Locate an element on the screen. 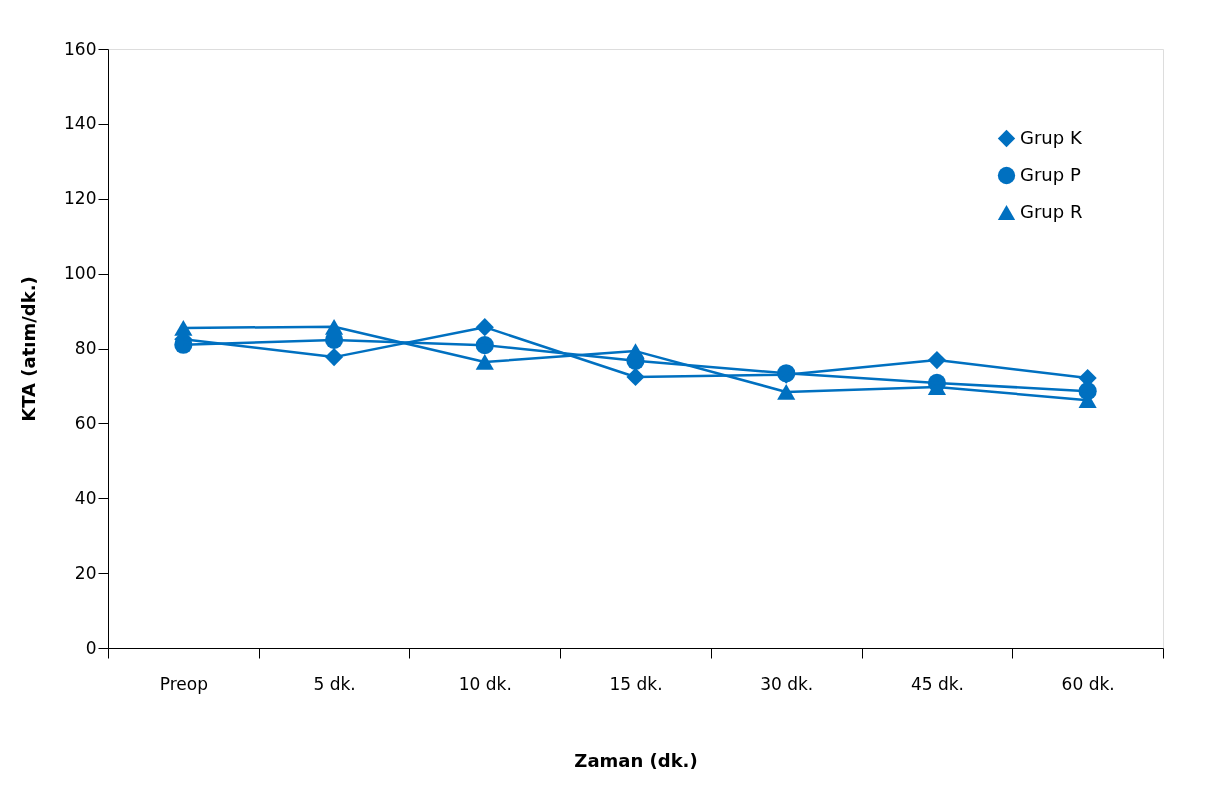 This screenshot has width=1214, height=800. x-tick-label: 15 dk. is located at coordinates (636, 683).